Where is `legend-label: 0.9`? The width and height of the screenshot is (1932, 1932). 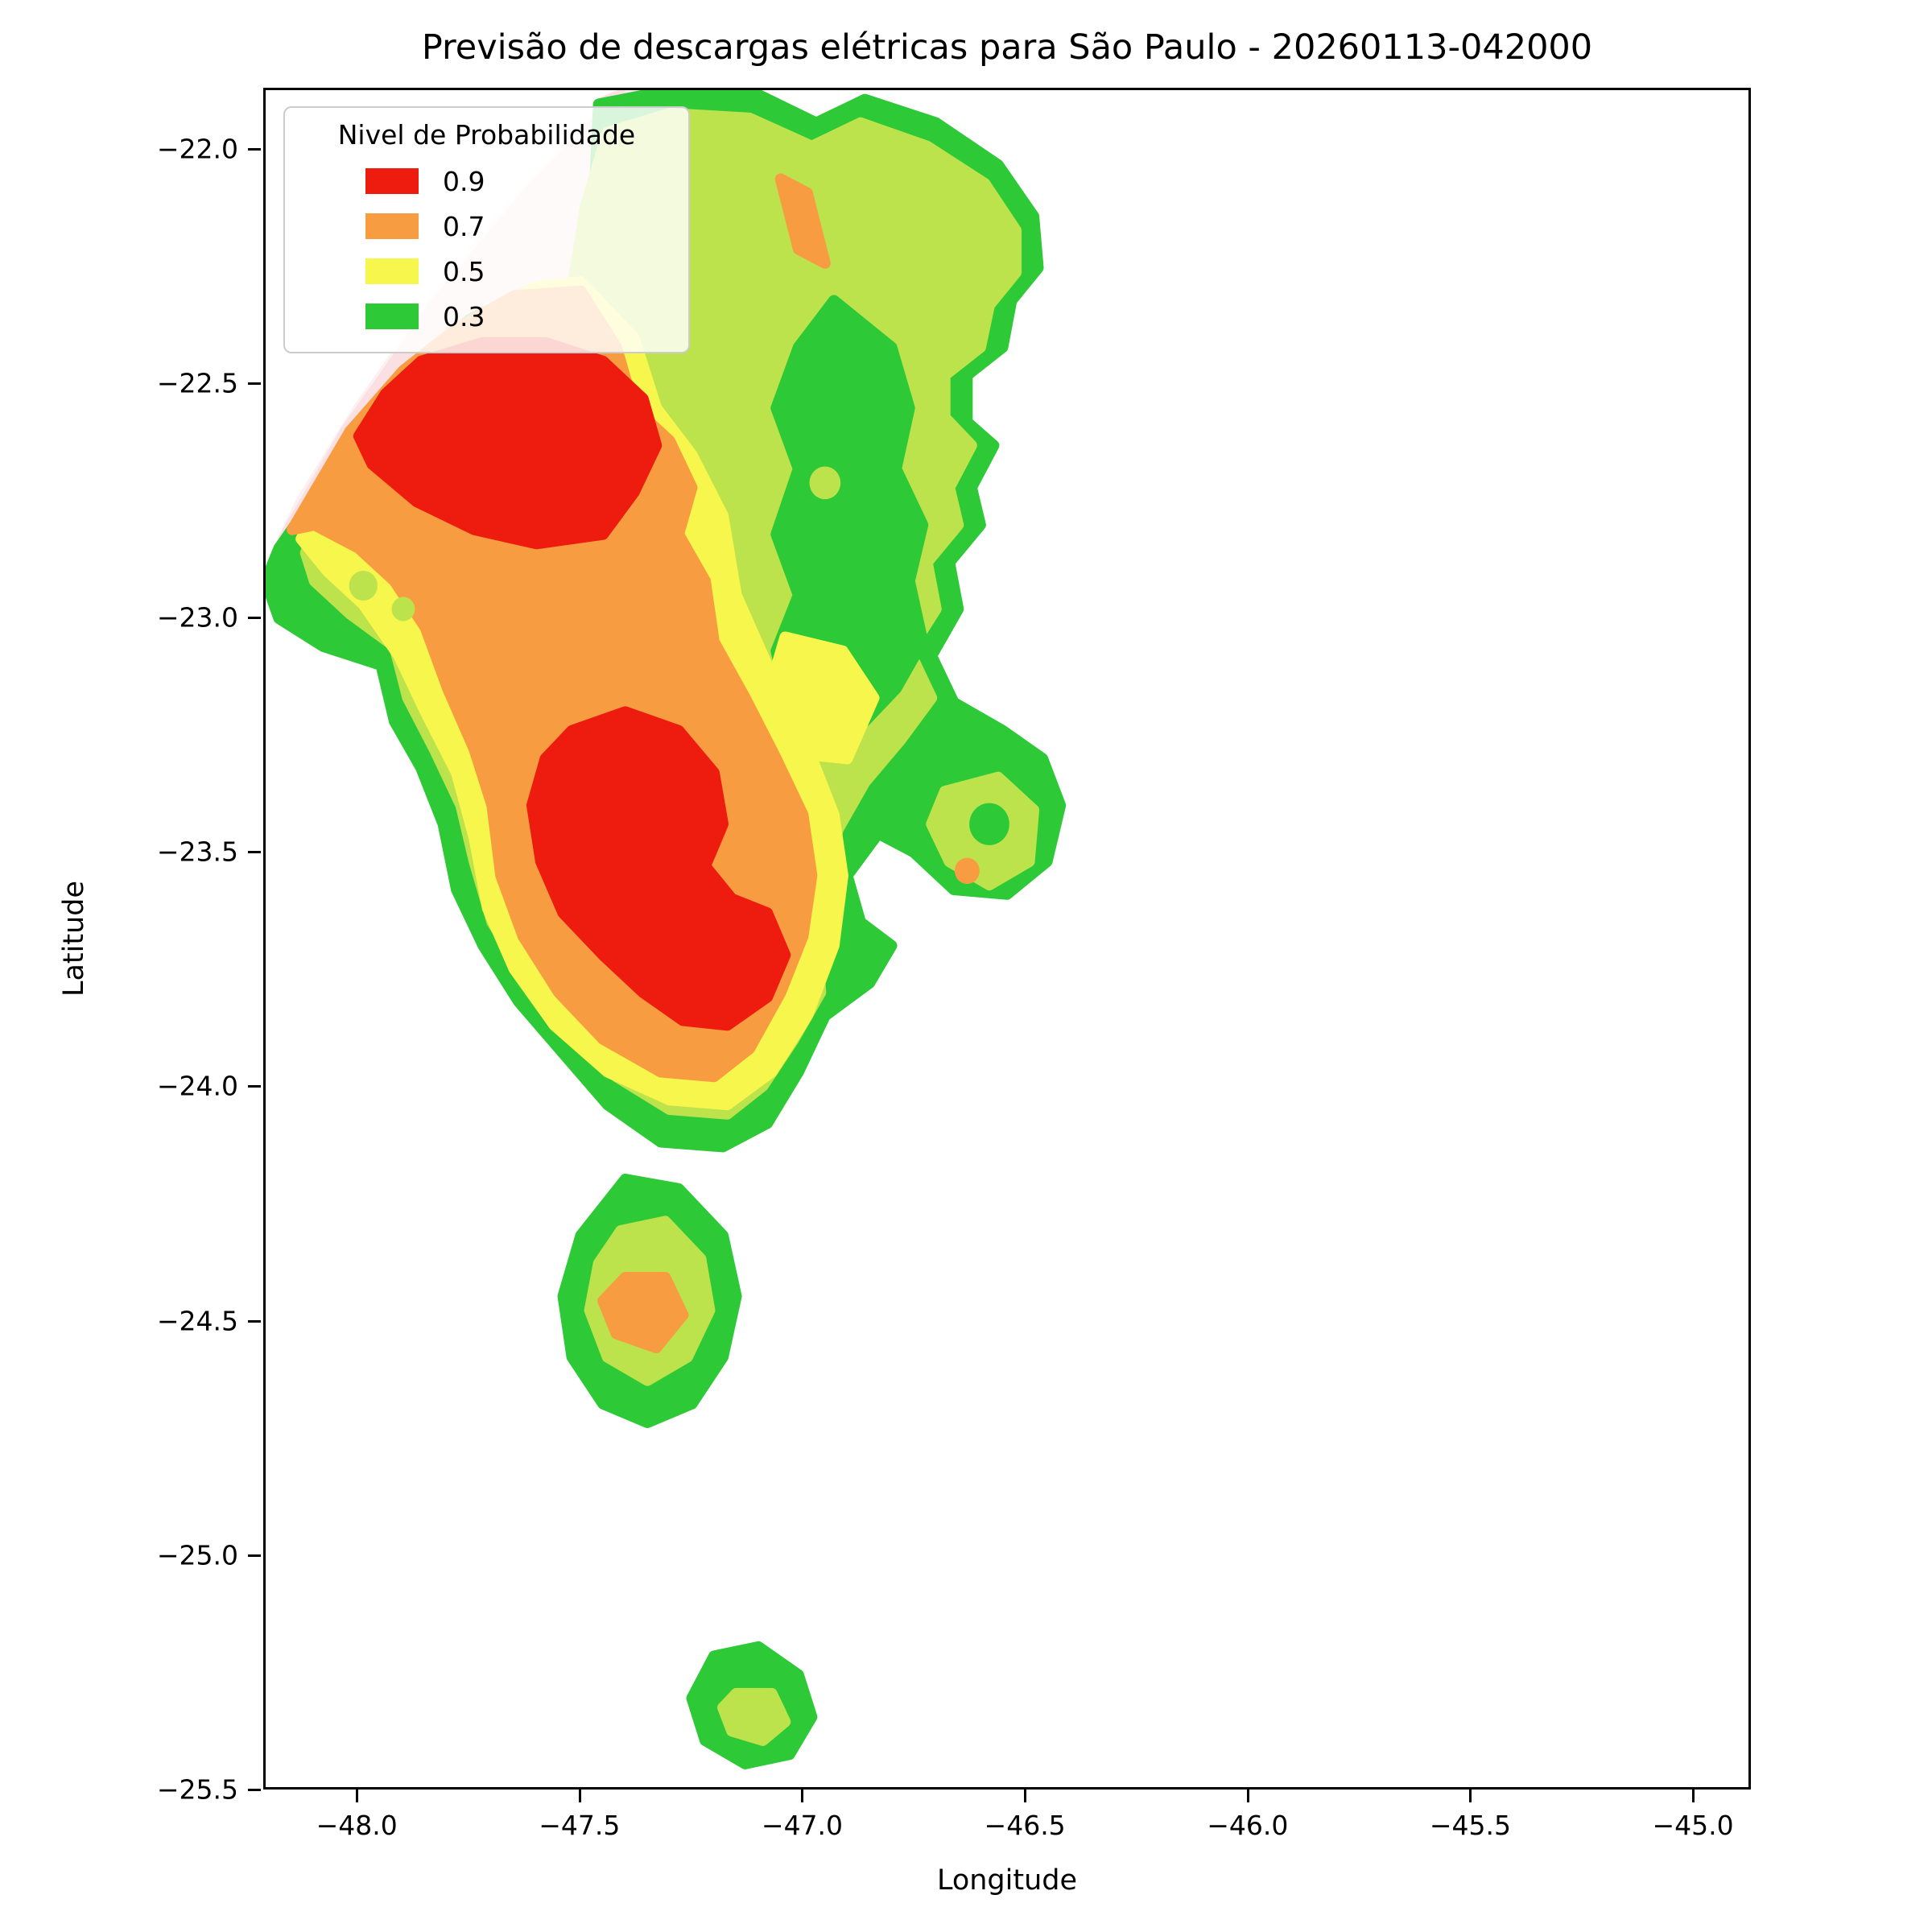 legend-label: 0.9 is located at coordinates (464, 181).